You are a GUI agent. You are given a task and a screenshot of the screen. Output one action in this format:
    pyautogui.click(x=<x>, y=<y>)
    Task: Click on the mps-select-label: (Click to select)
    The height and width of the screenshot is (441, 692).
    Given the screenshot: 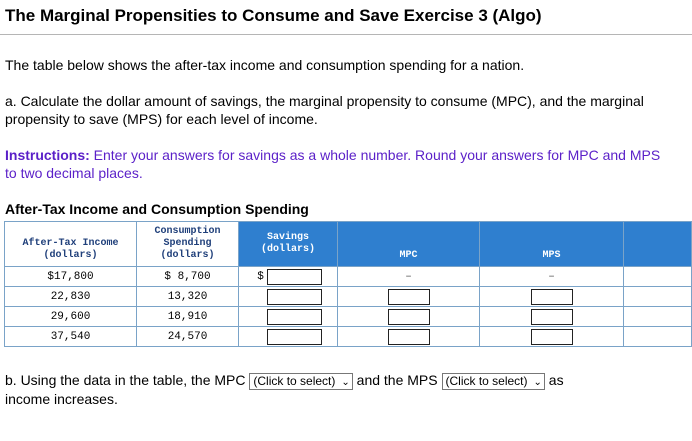 What is the action you would take?
    pyautogui.click(x=486, y=380)
    